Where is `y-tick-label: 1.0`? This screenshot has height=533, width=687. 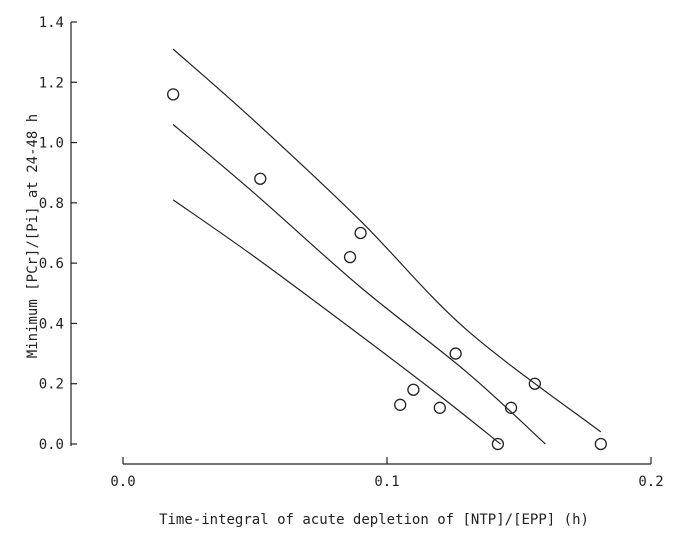
y-tick-label: 1.0 is located at coordinates (51, 144).